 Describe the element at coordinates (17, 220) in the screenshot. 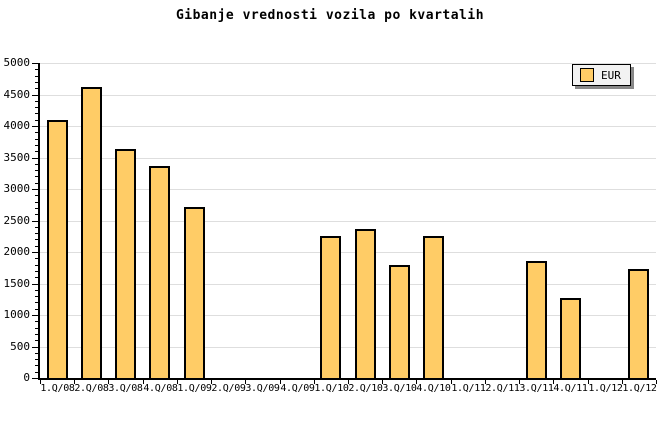

I see `y-tick-label: 2500` at that location.